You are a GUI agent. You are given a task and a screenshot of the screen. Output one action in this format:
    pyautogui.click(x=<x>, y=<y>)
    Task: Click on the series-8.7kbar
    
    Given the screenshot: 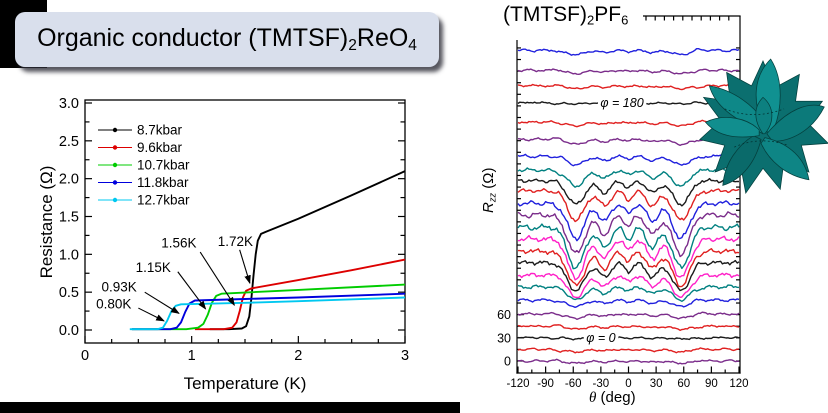 What is the action you would take?
    pyautogui.click(x=307, y=250)
    